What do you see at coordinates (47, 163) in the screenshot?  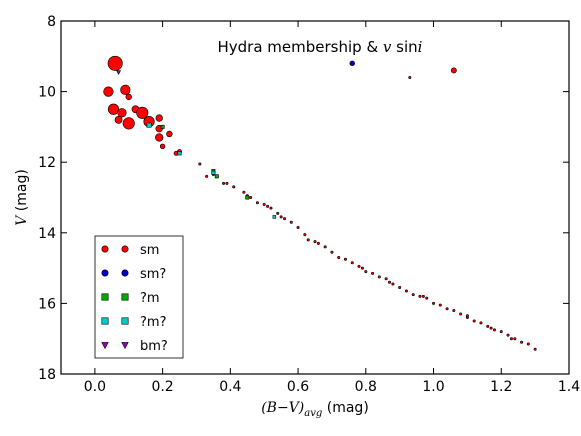 I see `y-tick-label: 12` at bounding box center [47, 163].